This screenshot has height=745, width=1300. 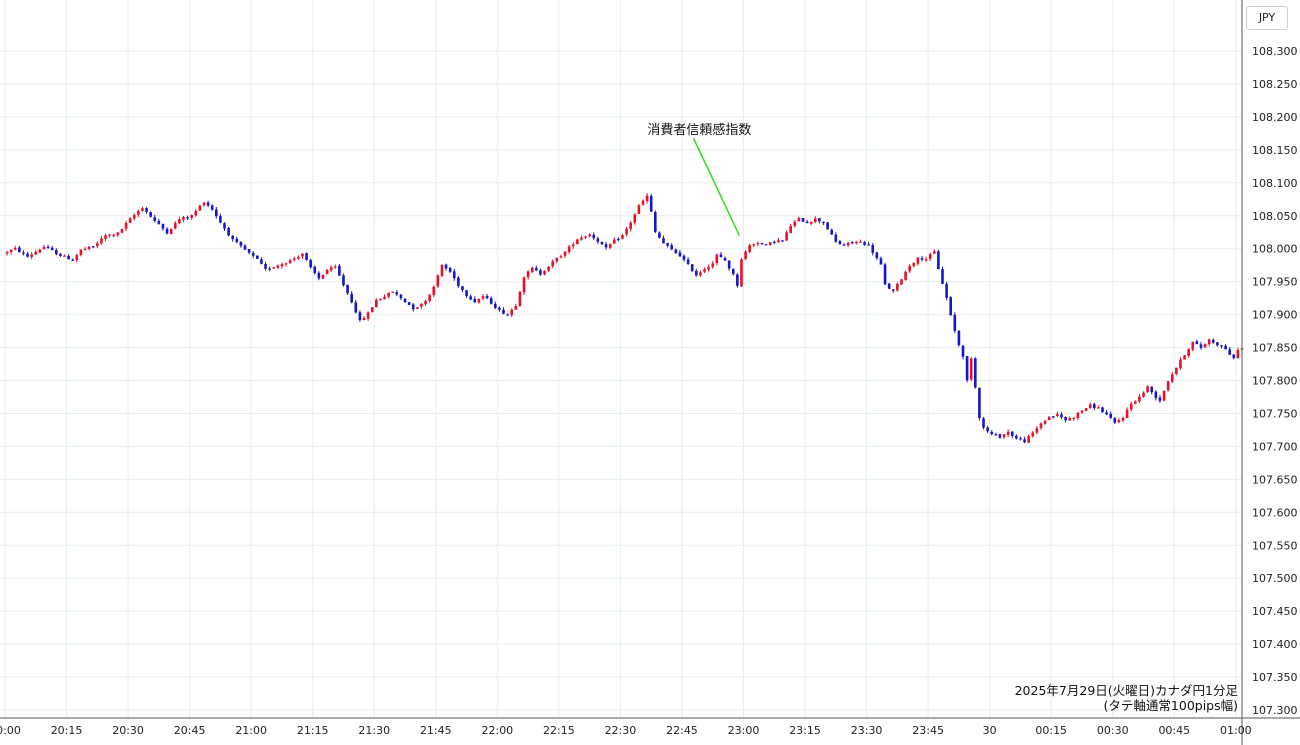 What do you see at coordinates (1275, 117) in the screenshot?
I see `price-tick-label: 108.200` at bounding box center [1275, 117].